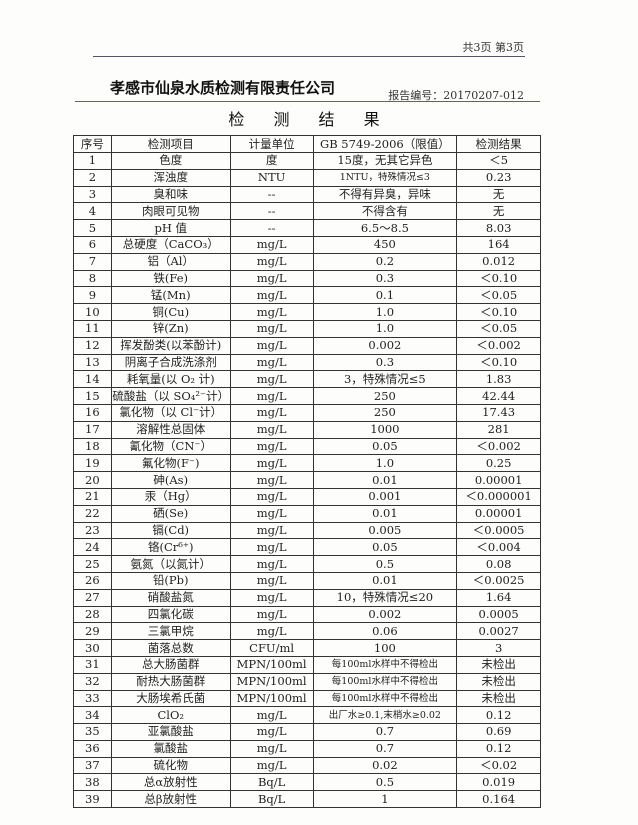  I want to click on cell-item: 锌(Zn), so click(170, 328).